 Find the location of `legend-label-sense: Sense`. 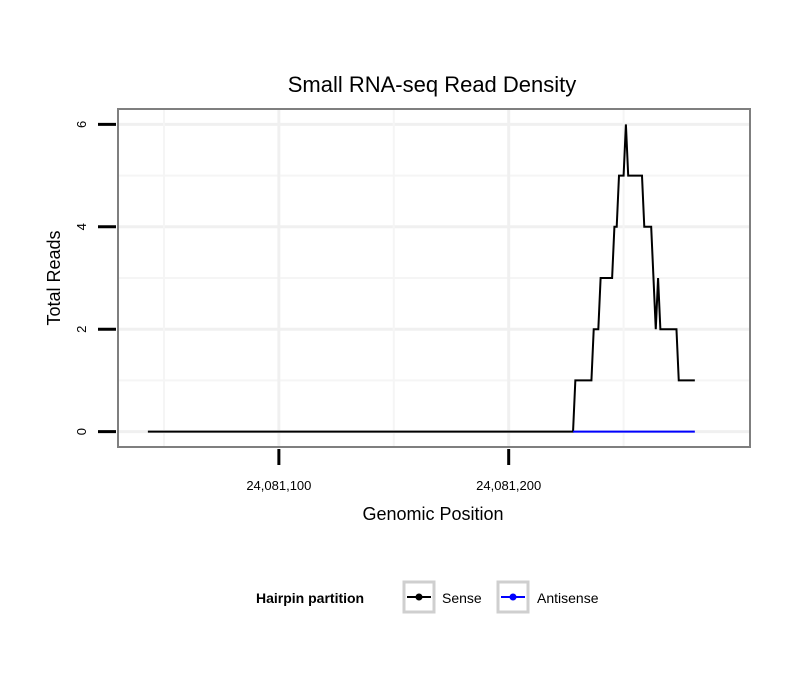

legend-label-sense: Sense is located at coordinates (462, 598).